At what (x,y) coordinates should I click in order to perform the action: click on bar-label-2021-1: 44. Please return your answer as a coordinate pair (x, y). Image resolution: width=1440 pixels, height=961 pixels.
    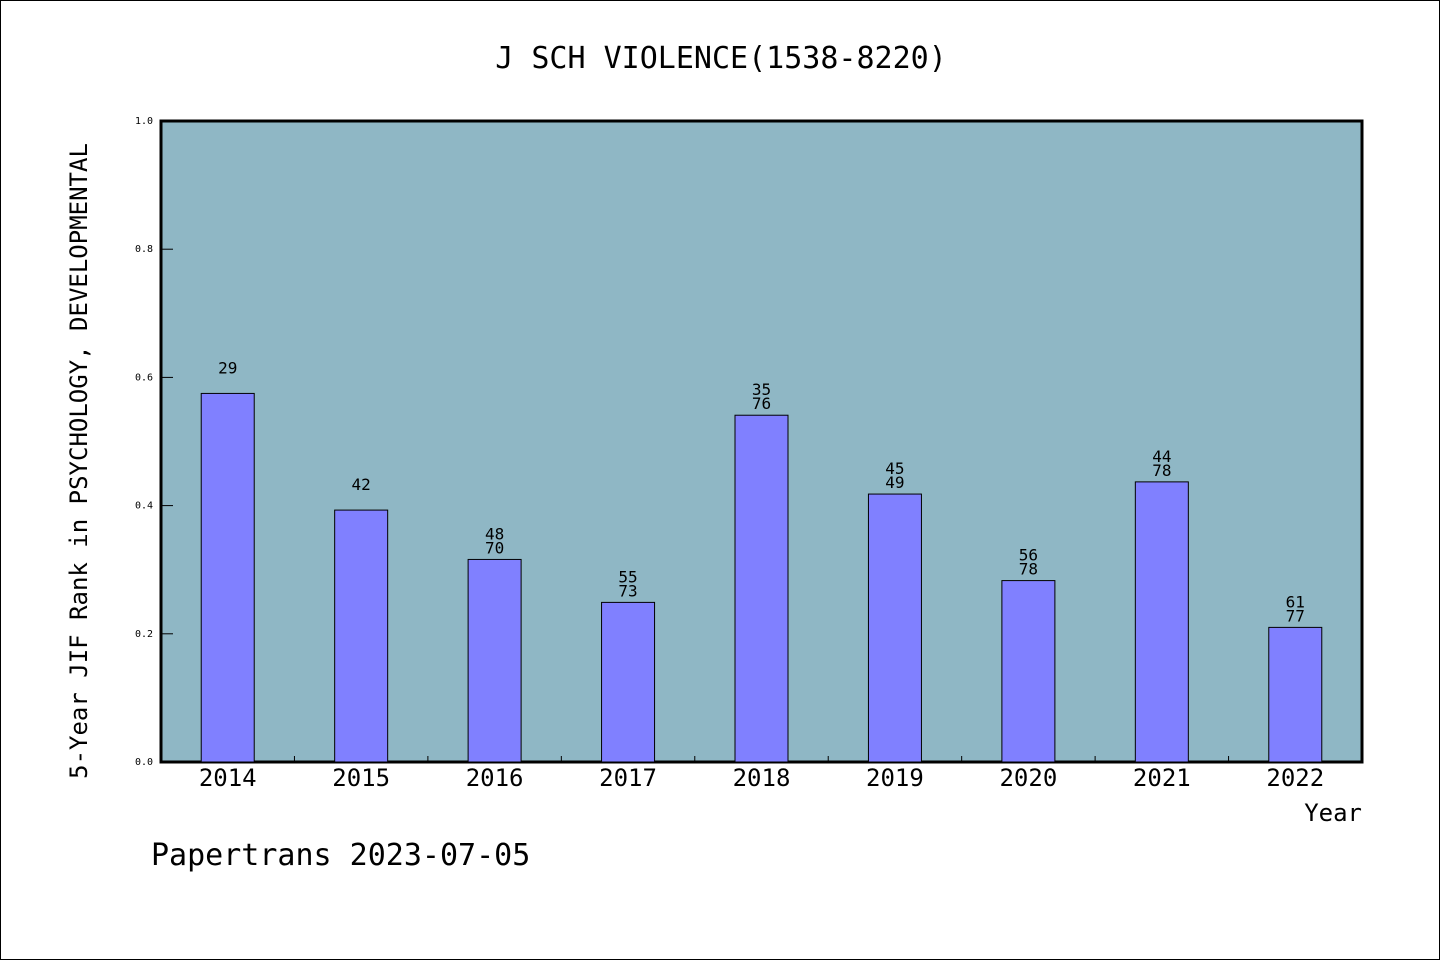
    Looking at the image, I should click on (1161, 456).